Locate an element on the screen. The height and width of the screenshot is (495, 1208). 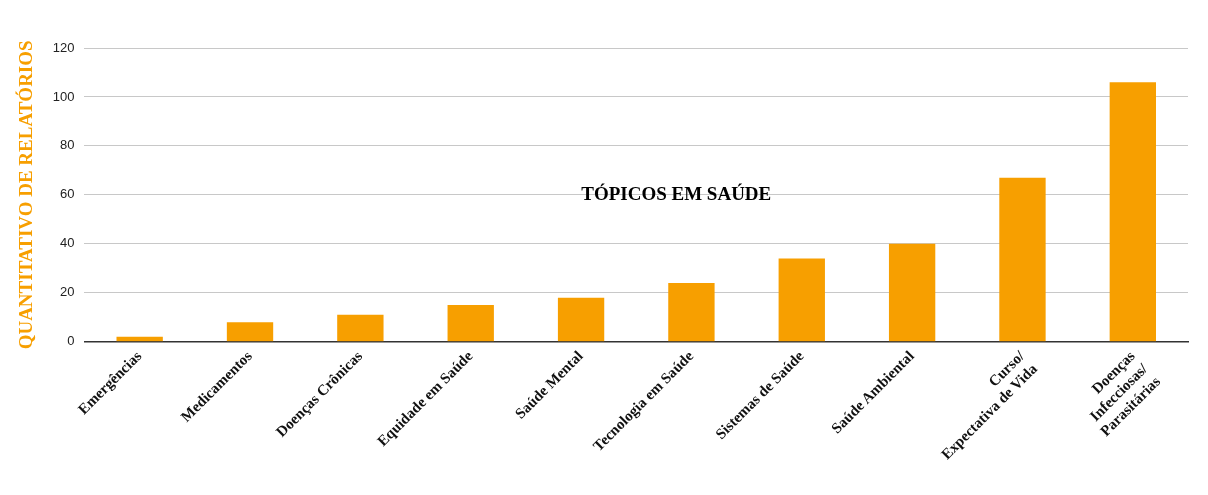
y-axis-title: QUANTITATIVO DE RELATÓRIOS is located at coordinates (26, 195).